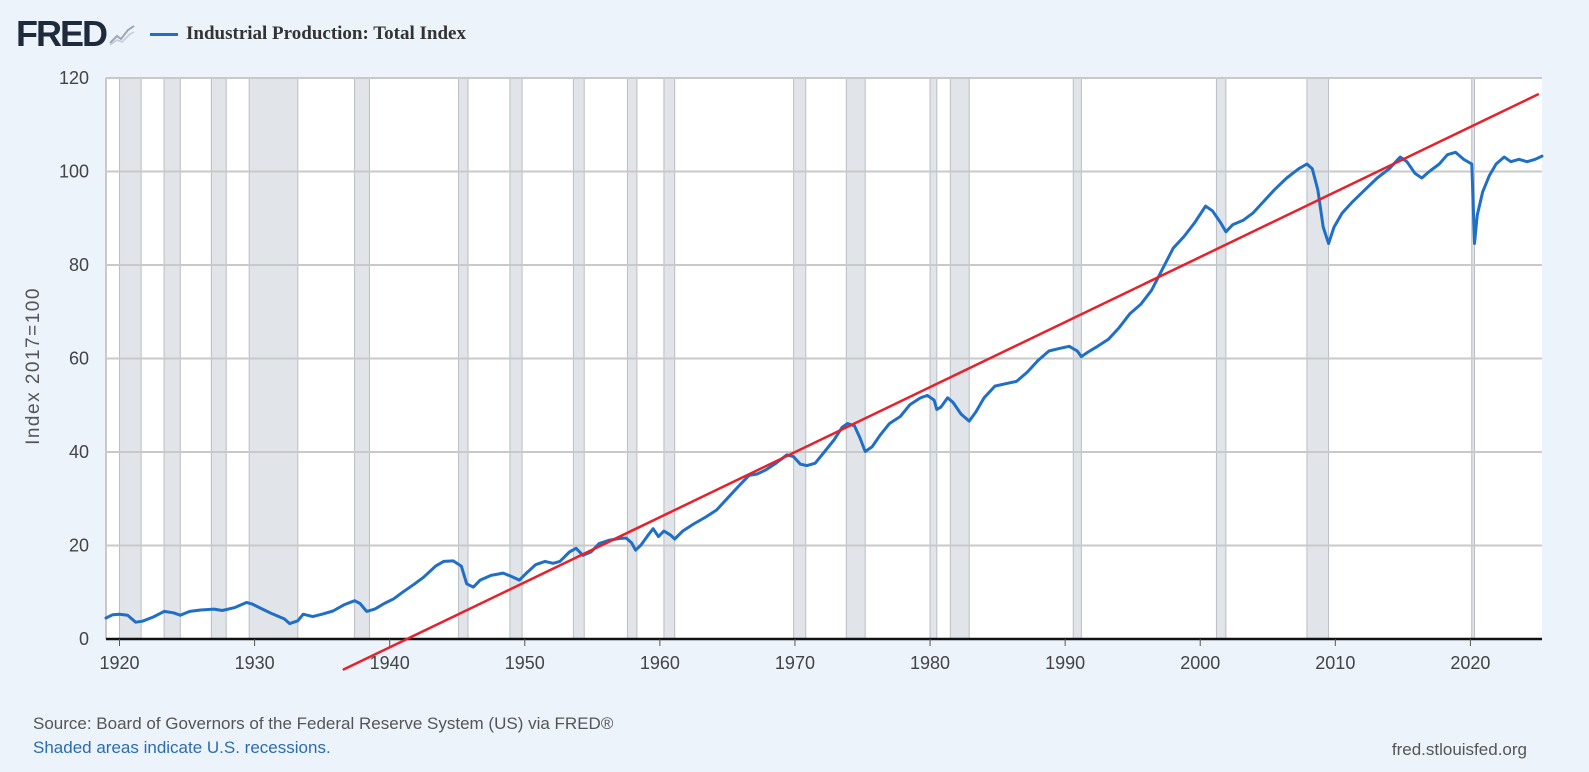  I want to click on y-tick-label: 60, so click(79, 359).